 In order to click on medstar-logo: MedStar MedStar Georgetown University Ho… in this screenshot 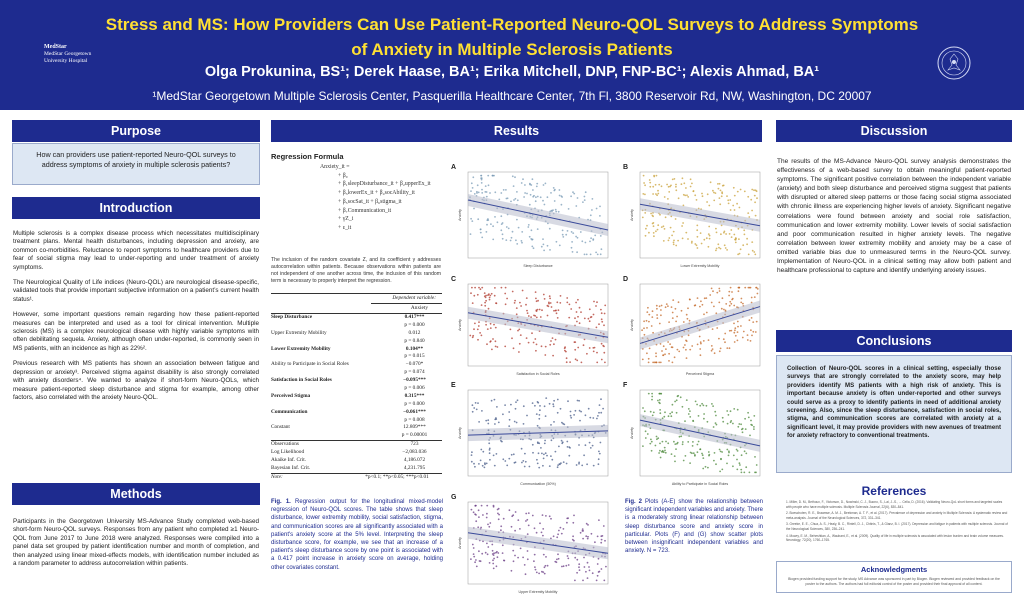, I will do `click(67, 54)`.